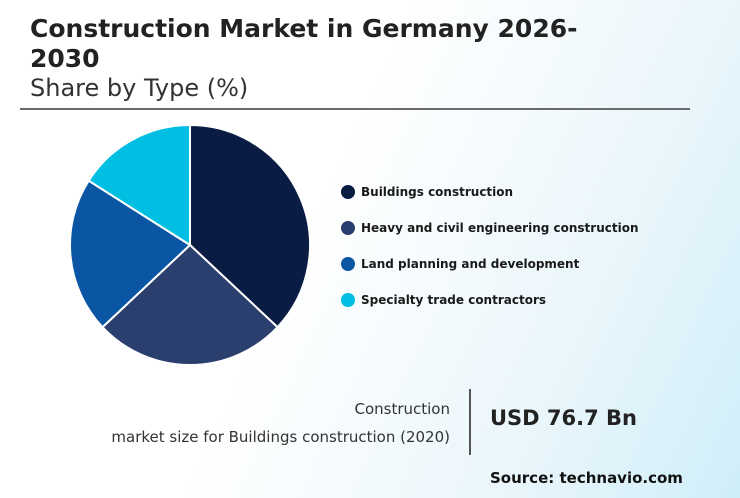 This screenshot has width=740, height=498. Describe the element at coordinates (470, 264) in the screenshot. I see `legend-label: Land planning and development` at that location.